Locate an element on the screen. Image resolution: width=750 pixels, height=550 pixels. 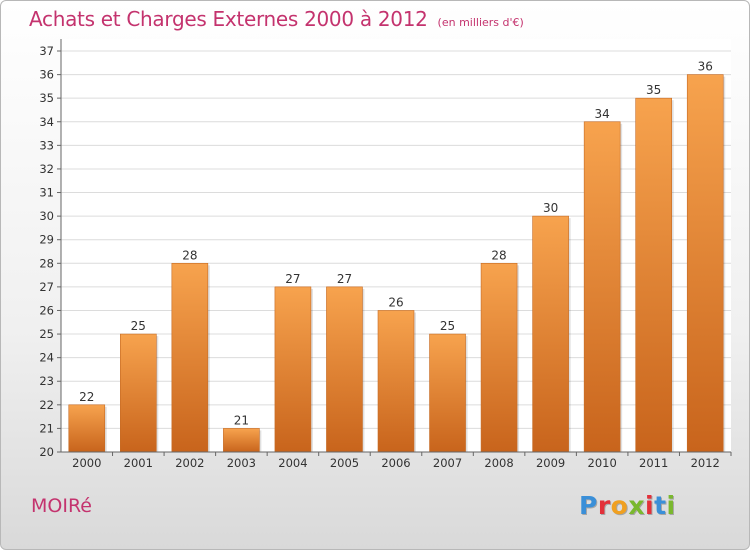
x-tick-label: 2007 is located at coordinates (447, 463).